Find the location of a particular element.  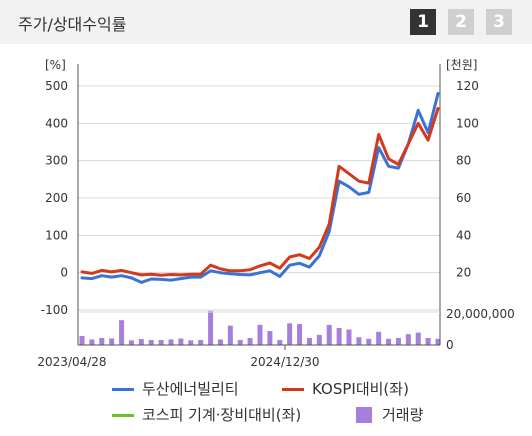

legend-label-volume: 거래량 is located at coordinates (403, 415).